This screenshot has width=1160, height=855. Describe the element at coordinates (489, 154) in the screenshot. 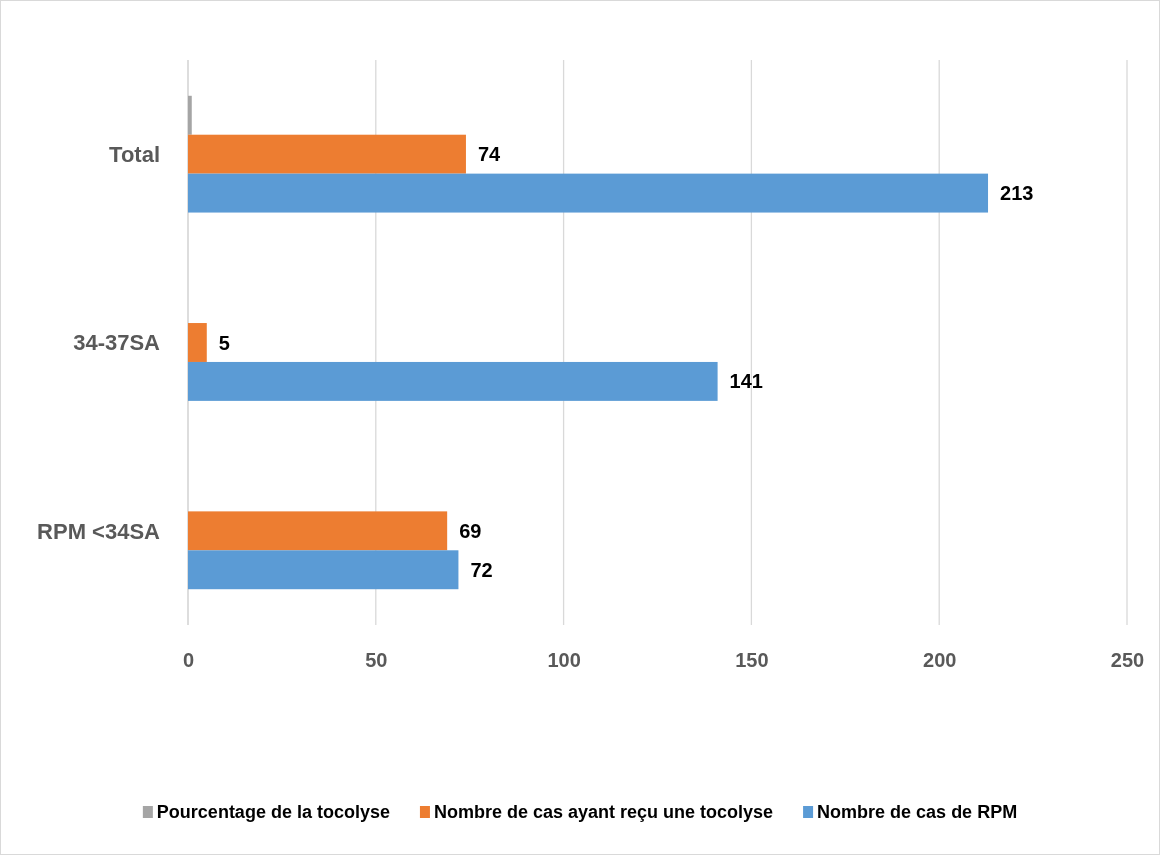

I see `data-label: 74` at that location.